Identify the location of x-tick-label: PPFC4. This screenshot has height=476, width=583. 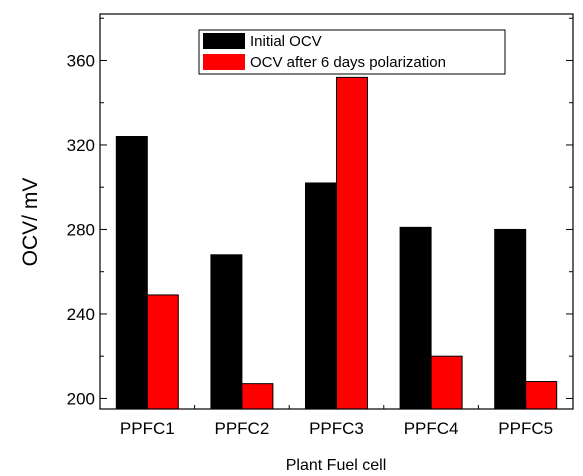
(431, 428).